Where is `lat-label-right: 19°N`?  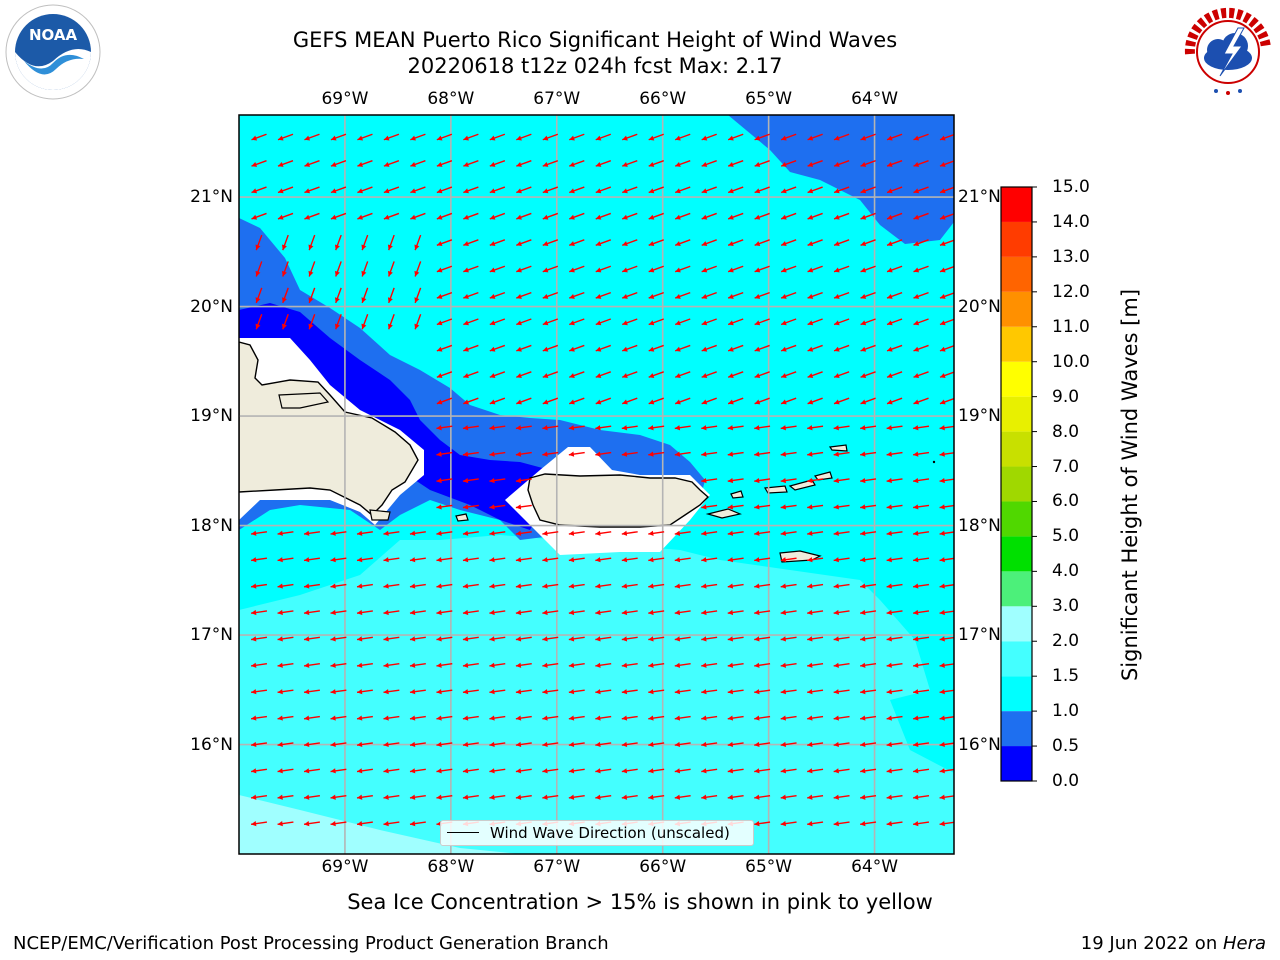
lat-label-right: 19°N is located at coordinates (979, 416).